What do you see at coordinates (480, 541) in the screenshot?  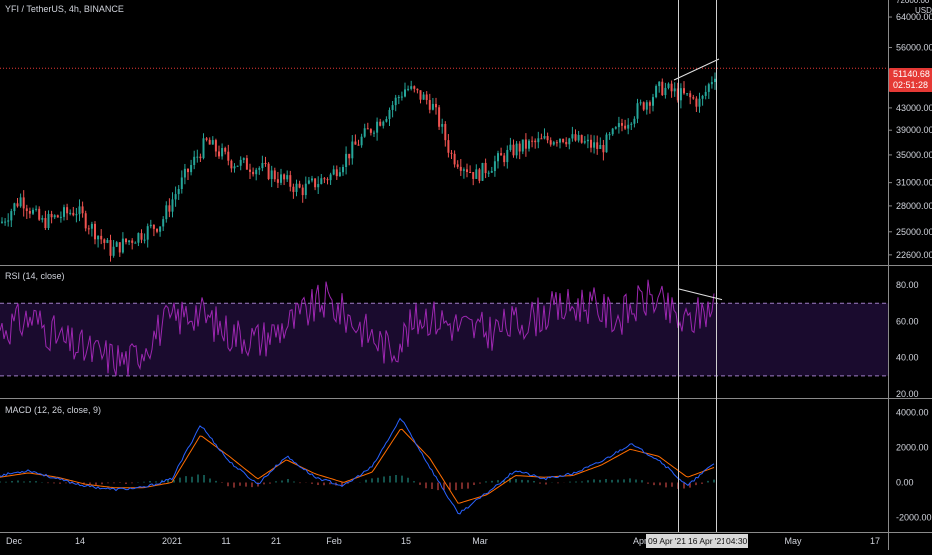 I see `time-axis-label: Mar` at bounding box center [480, 541].